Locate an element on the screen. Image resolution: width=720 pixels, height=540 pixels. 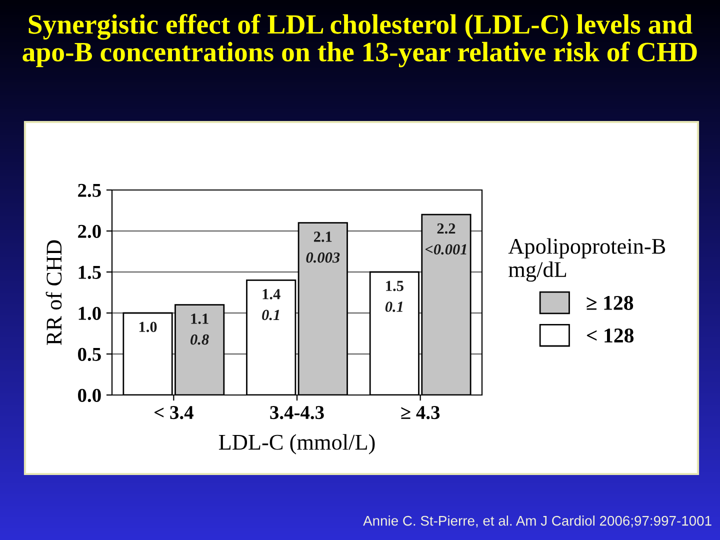
x-tick-label: < 3.4 is located at coordinates (174, 413).